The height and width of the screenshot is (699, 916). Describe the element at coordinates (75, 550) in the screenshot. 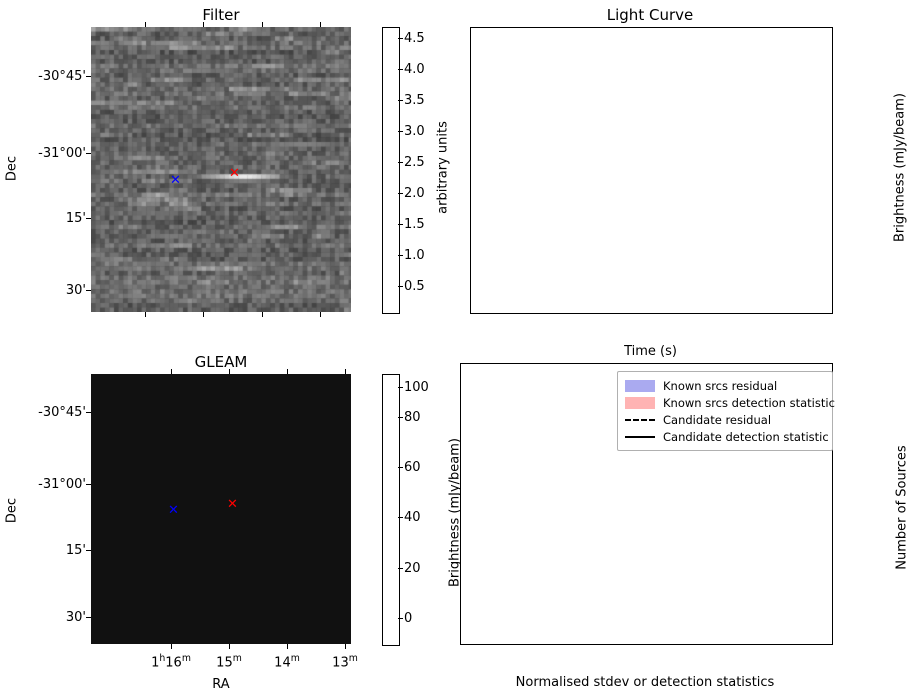

I see `gleam-ytick-2: 15'` at that location.